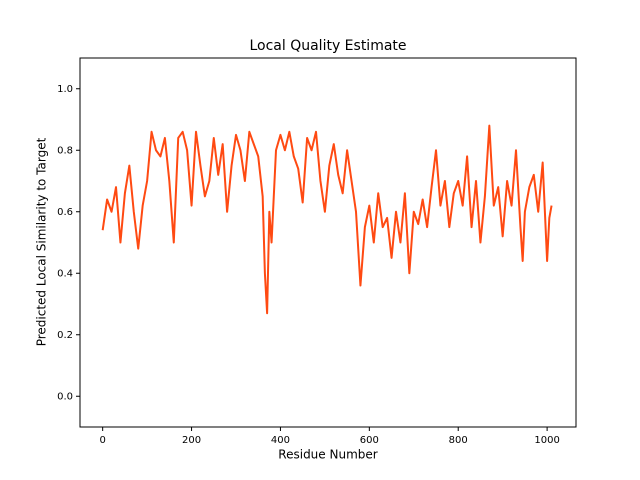 Image resolution: width=640 pixels, height=480 pixels. I want to click on y-tick-label: 0.6, so click(65, 212).